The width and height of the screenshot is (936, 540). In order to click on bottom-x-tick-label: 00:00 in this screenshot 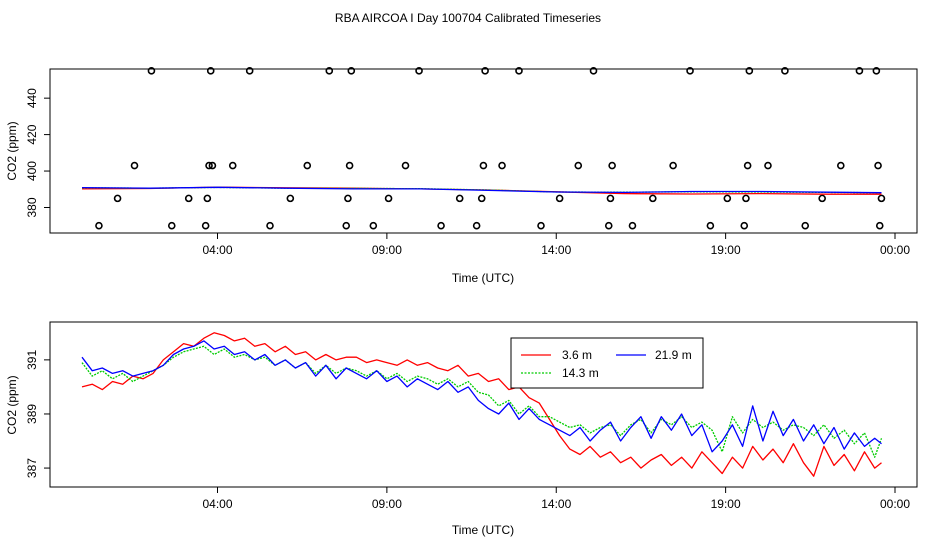, I will do `click(895, 504)`.